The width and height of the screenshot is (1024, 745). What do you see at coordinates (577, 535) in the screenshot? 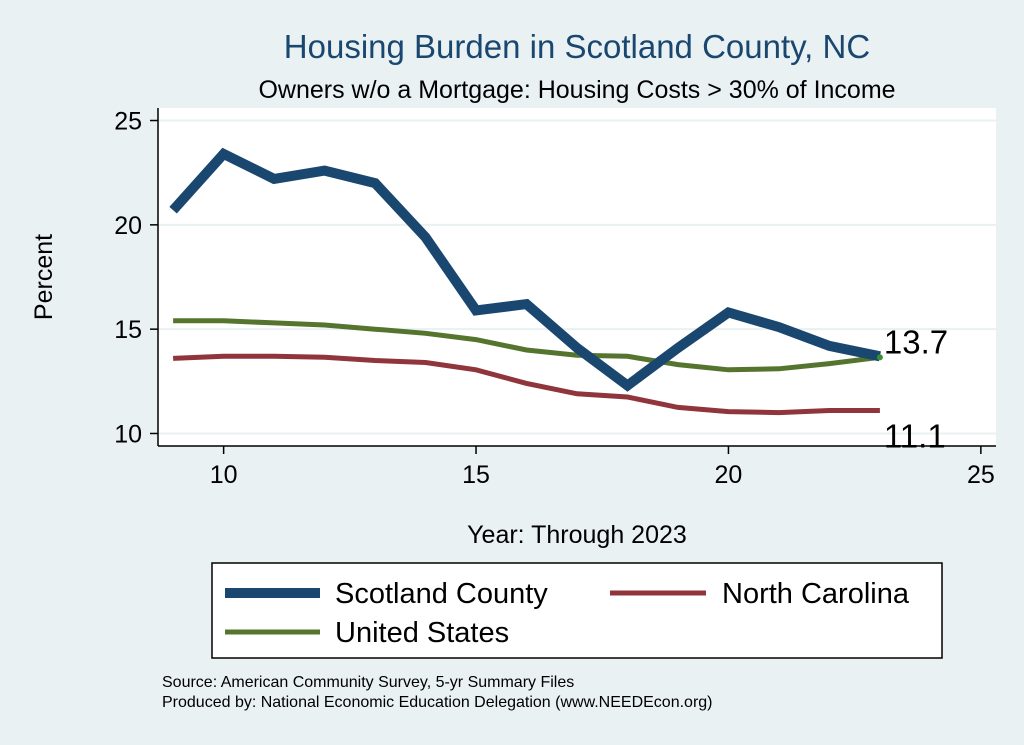
I see `x-axis-label: Year: Through 2023` at bounding box center [577, 535].